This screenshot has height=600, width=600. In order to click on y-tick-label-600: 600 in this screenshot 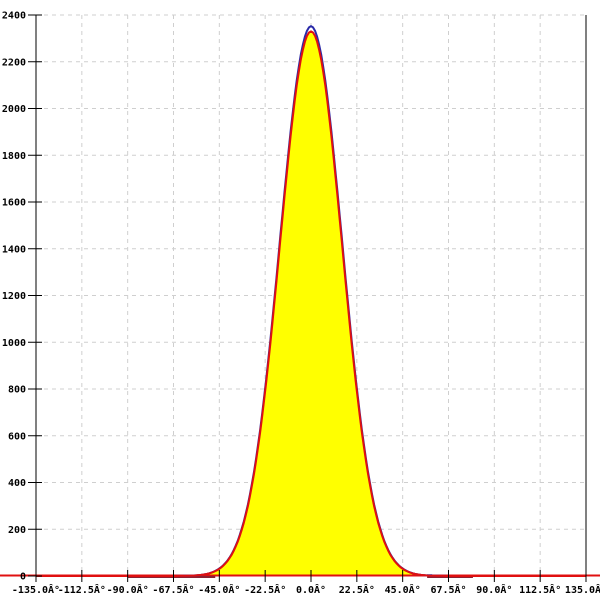, I will do `click(17, 436)`.